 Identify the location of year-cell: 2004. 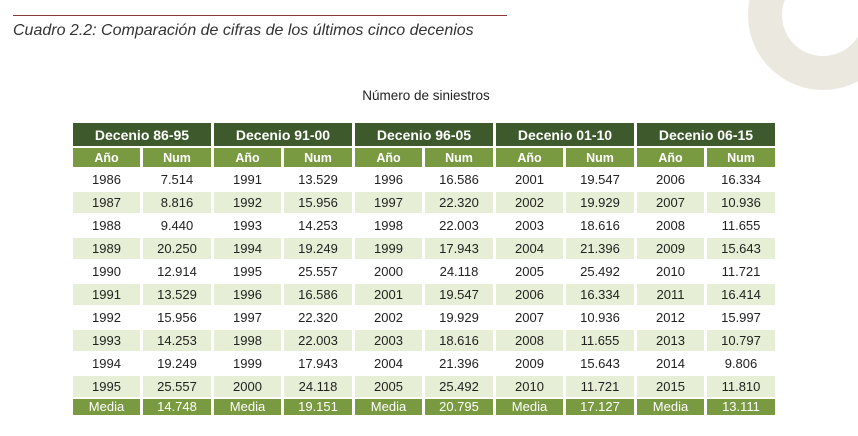
(388, 363).